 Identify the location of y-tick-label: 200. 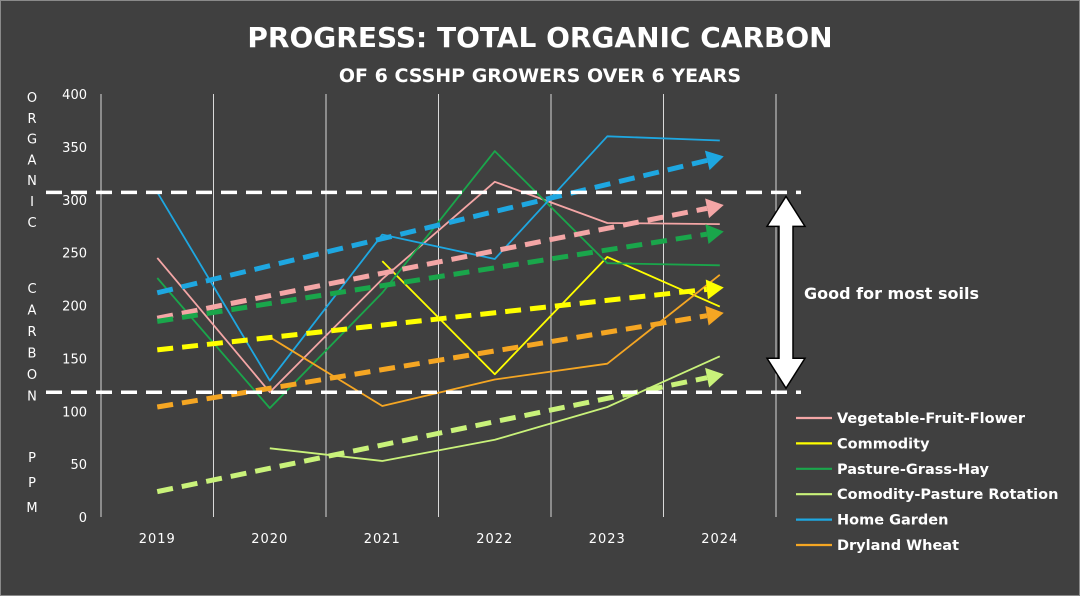
(74, 307).